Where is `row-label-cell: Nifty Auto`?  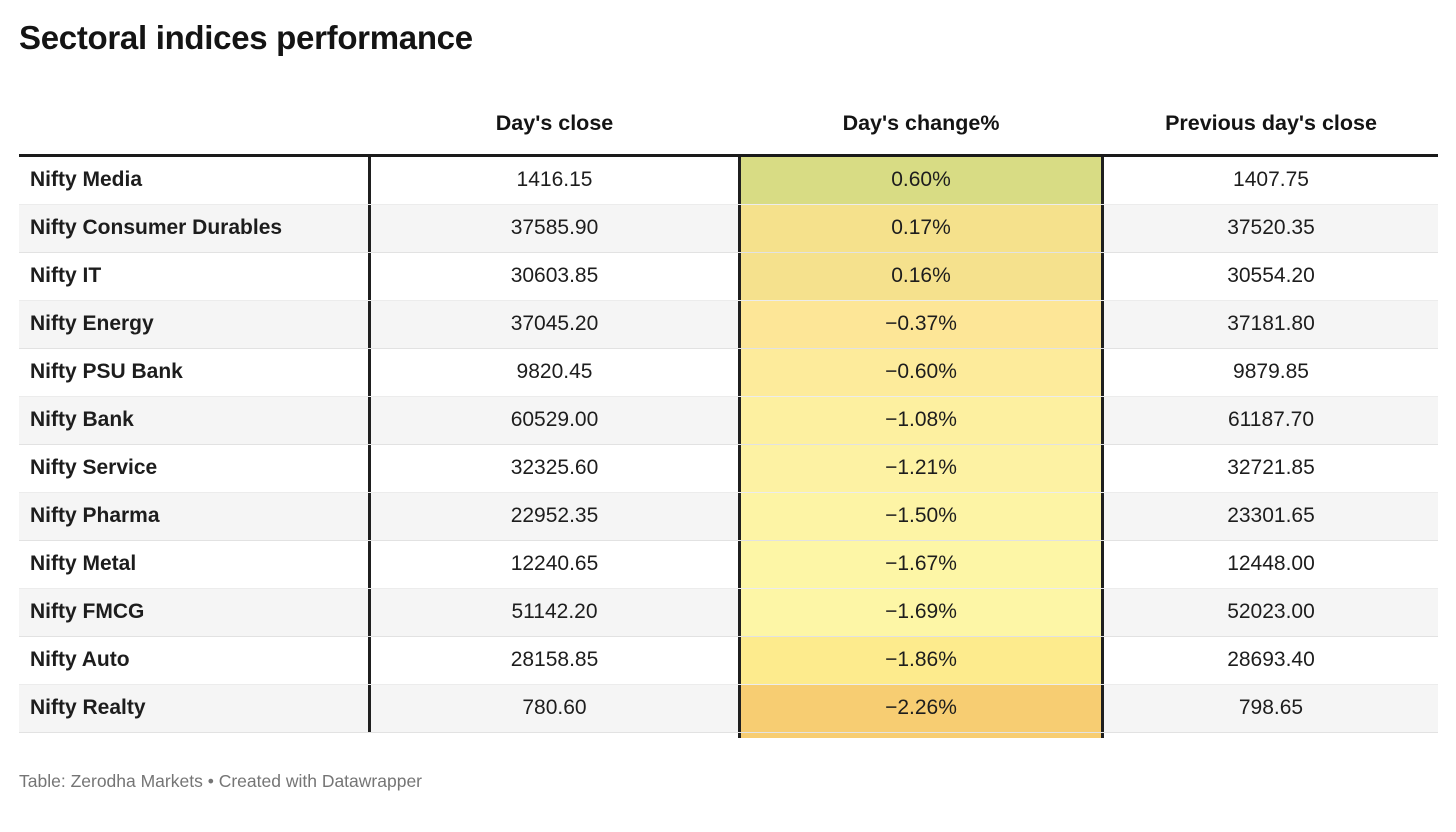 row-label-cell: Nifty Auto is located at coordinates (195, 660).